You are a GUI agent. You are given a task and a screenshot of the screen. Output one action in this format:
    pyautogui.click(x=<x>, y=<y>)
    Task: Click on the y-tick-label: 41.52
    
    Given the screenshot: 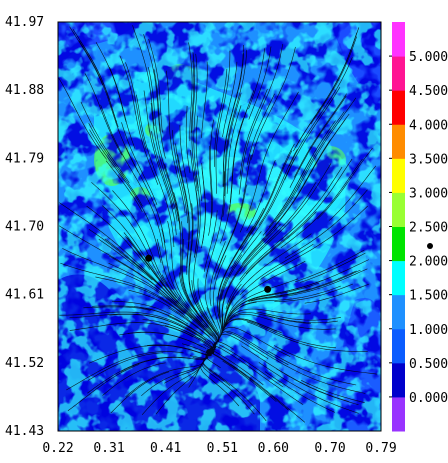 What is the action you would take?
    pyautogui.click(x=24, y=363)
    